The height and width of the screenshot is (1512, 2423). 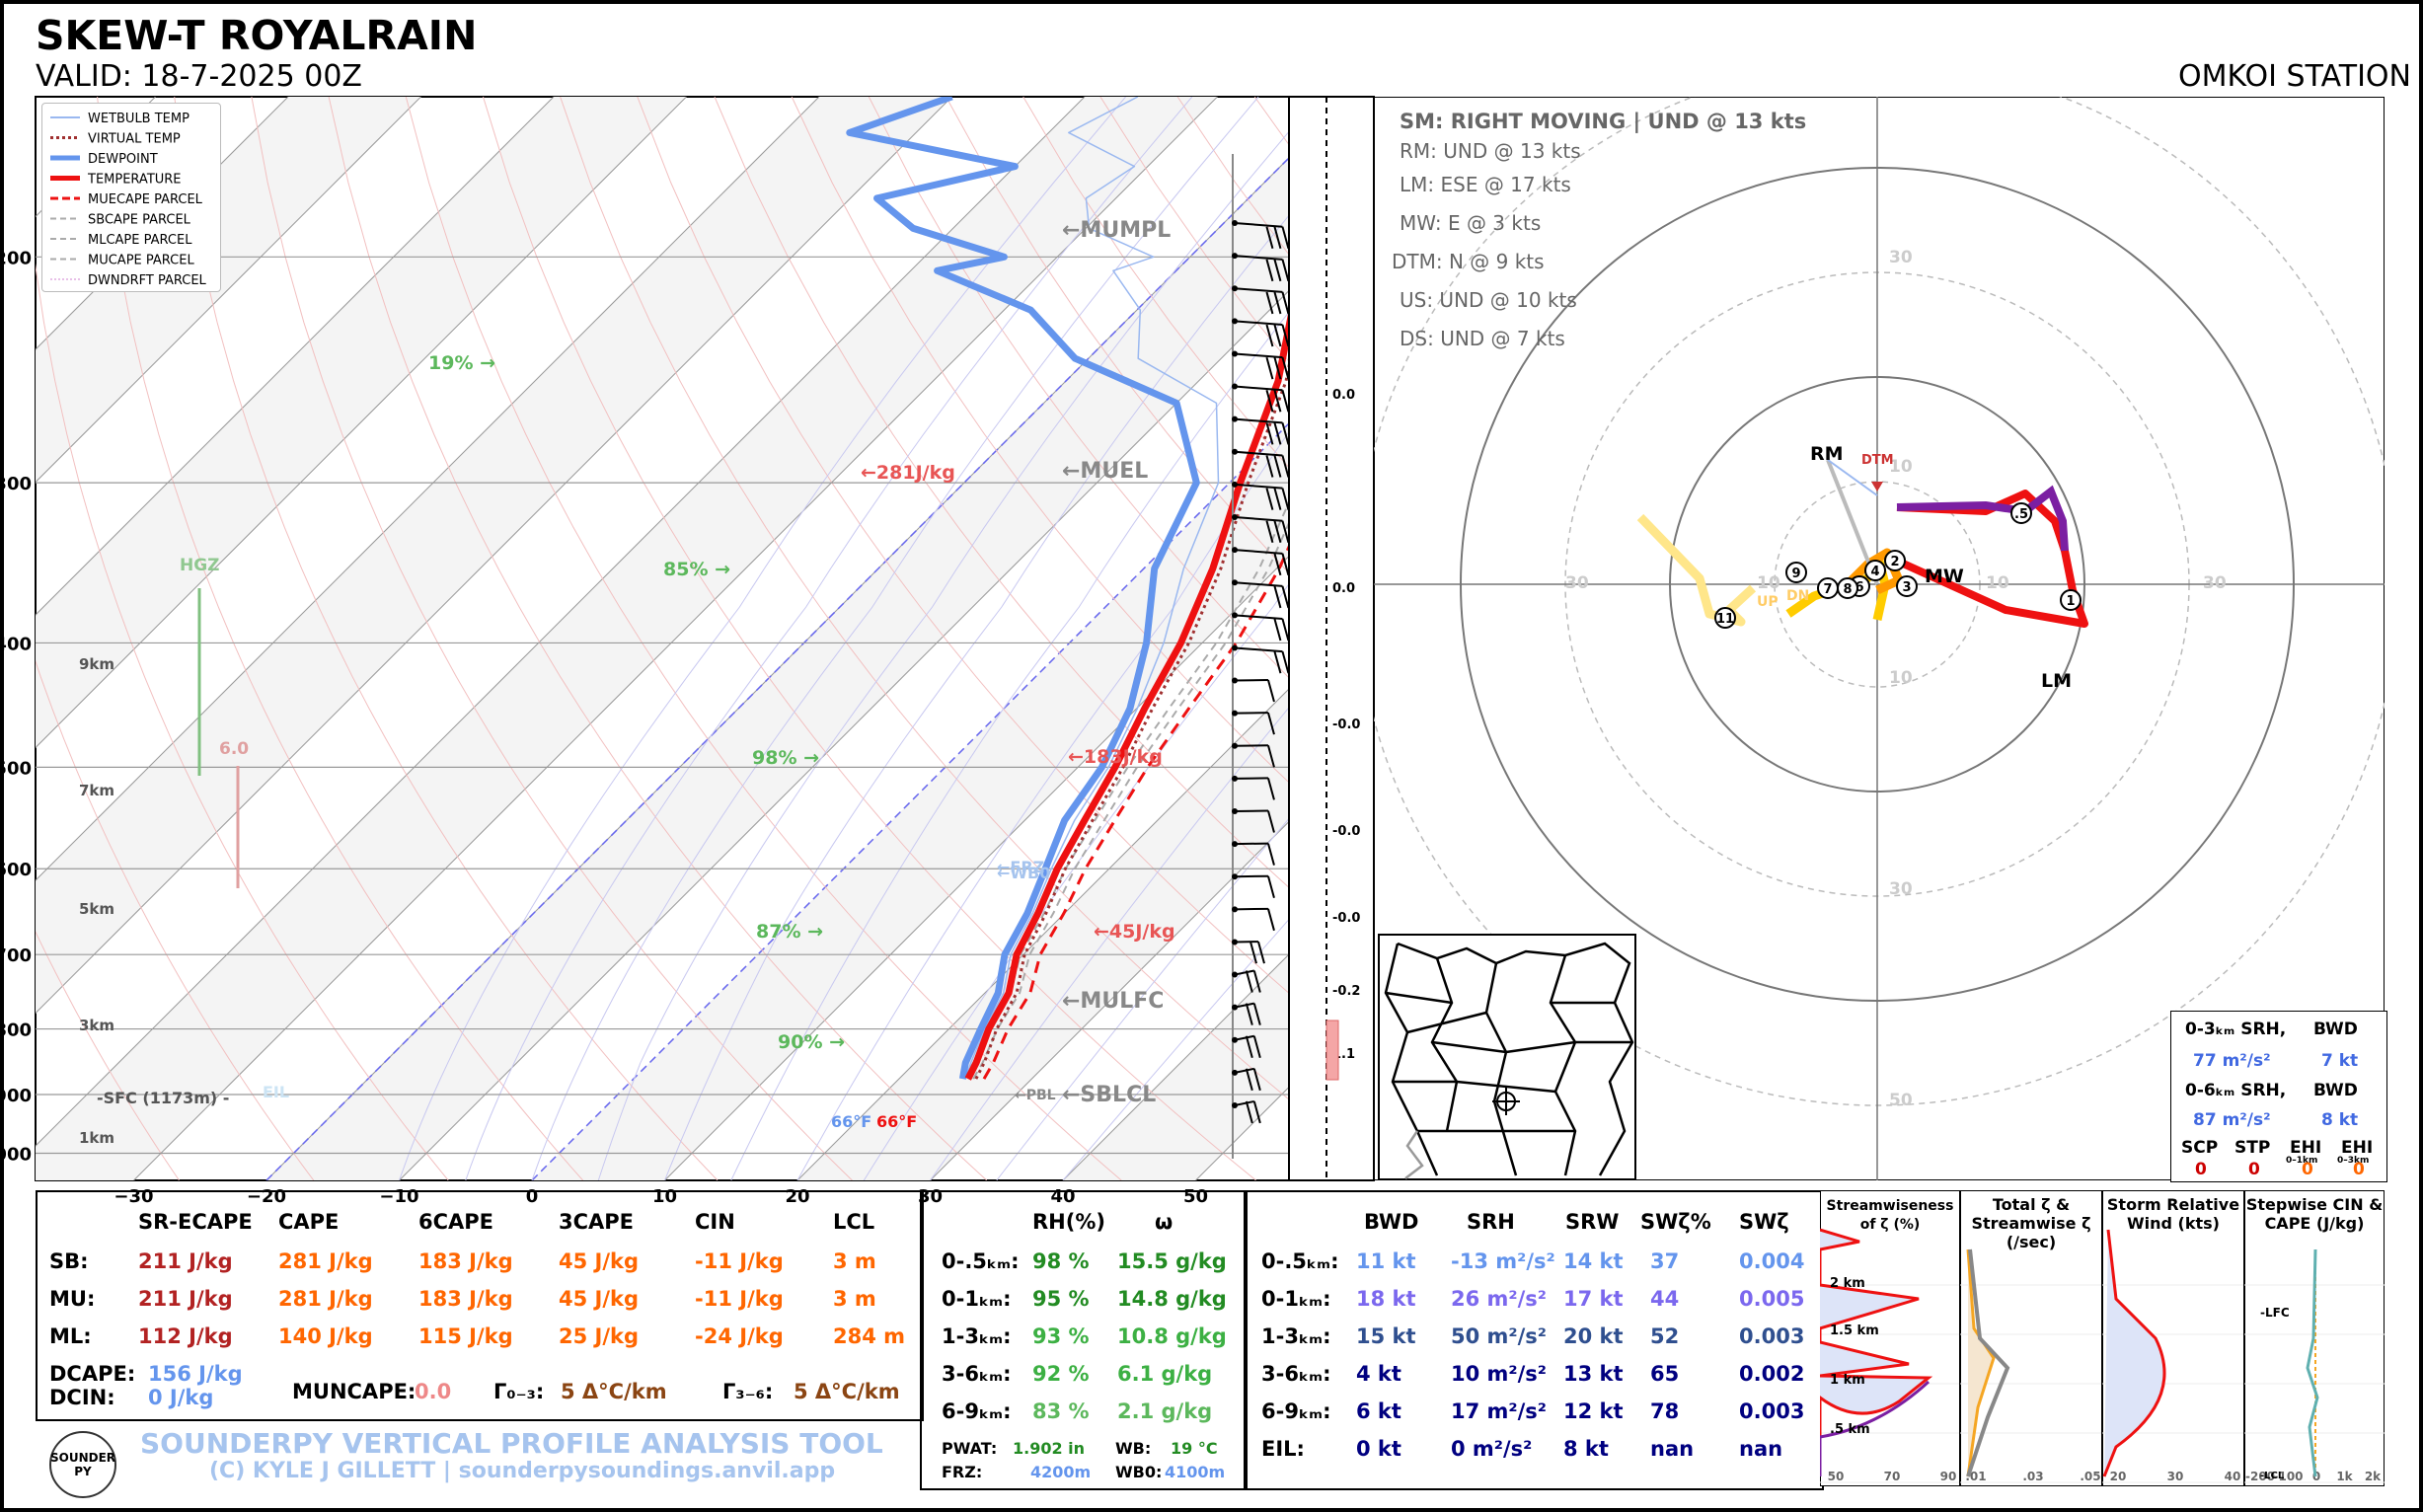 I want to click on storm-motion-ds: DS: UND @ 7 kts, so click(x=1483, y=338).